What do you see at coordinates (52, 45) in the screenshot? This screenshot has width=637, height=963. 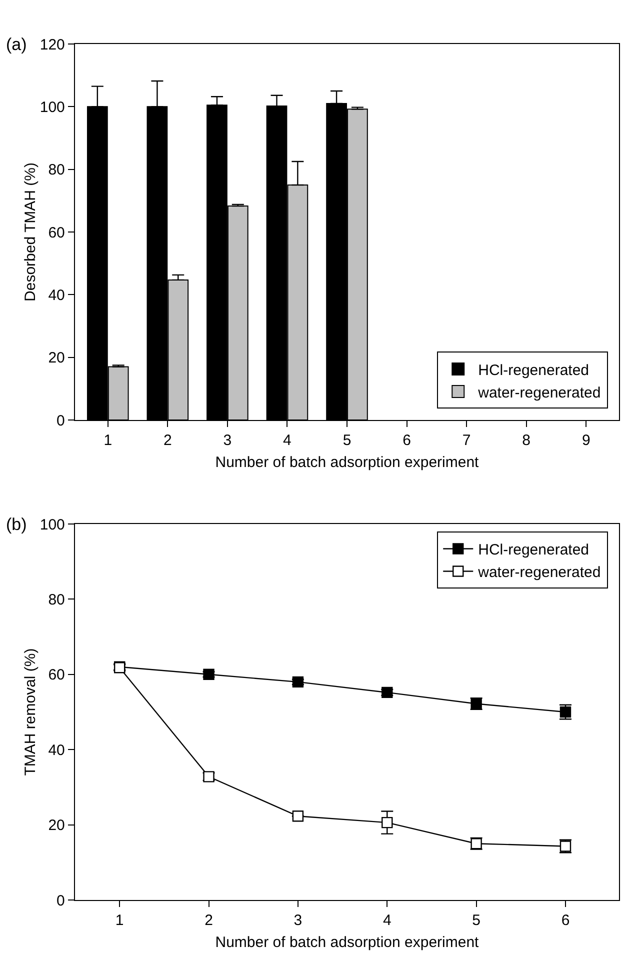 I see `y-tick-label: 120` at bounding box center [52, 45].